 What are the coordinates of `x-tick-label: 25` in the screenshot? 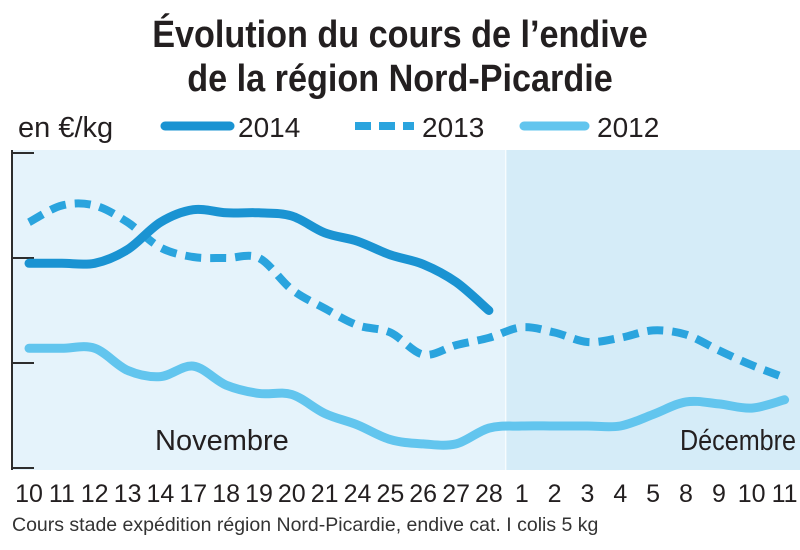 It's located at (390, 494).